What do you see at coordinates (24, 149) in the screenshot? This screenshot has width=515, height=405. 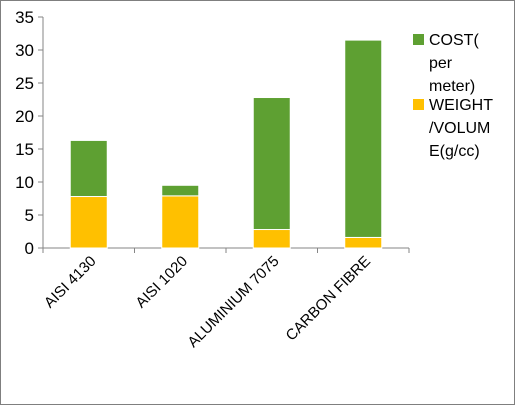 I see `y-tick-label: 15` at bounding box center [24, 149].